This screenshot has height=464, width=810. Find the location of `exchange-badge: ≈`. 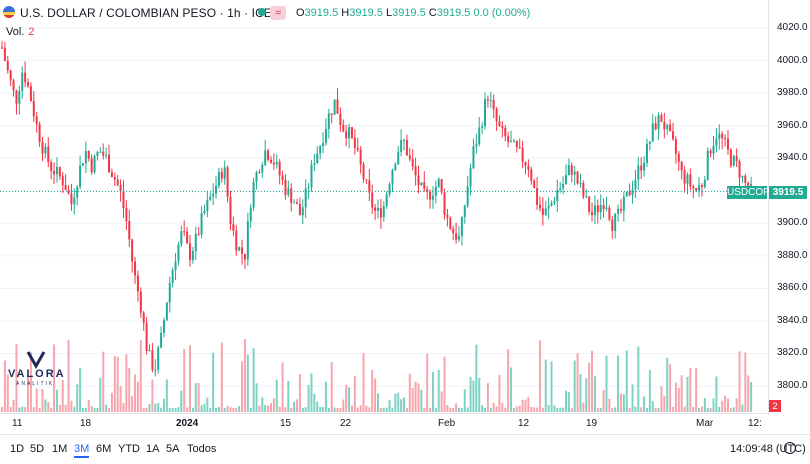

exchange-badge: ≈ is located at coordinates (278, 13).